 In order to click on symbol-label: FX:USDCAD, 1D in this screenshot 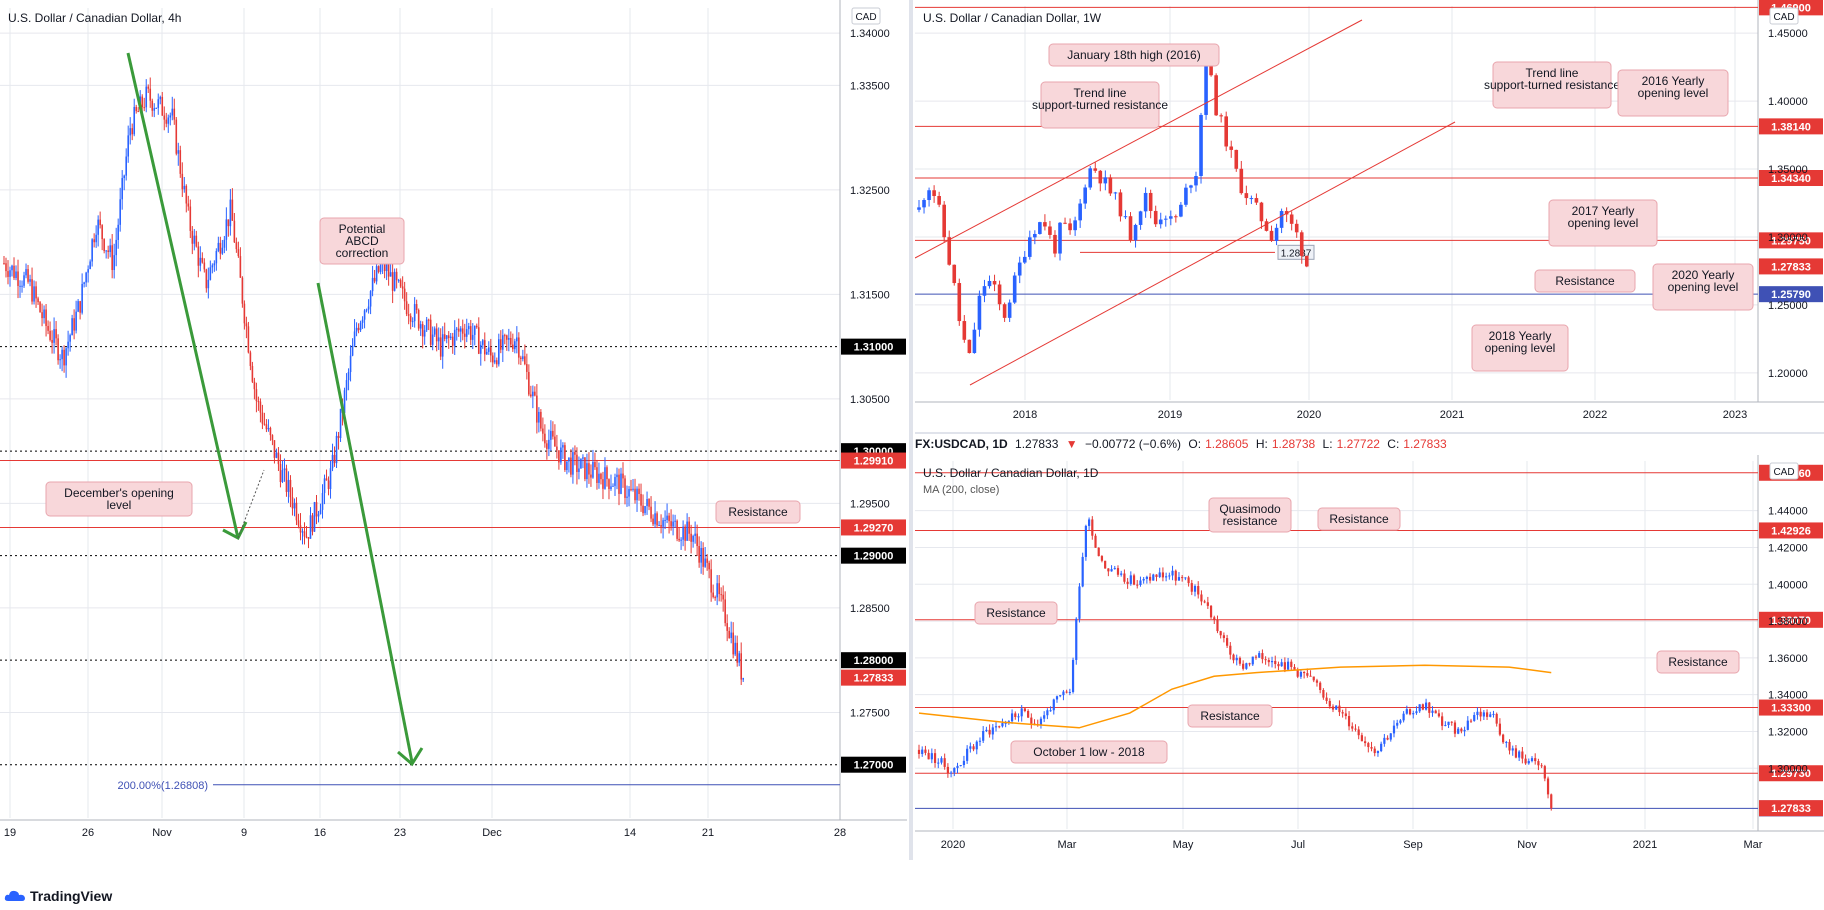, I will do `click(961, 444)`.